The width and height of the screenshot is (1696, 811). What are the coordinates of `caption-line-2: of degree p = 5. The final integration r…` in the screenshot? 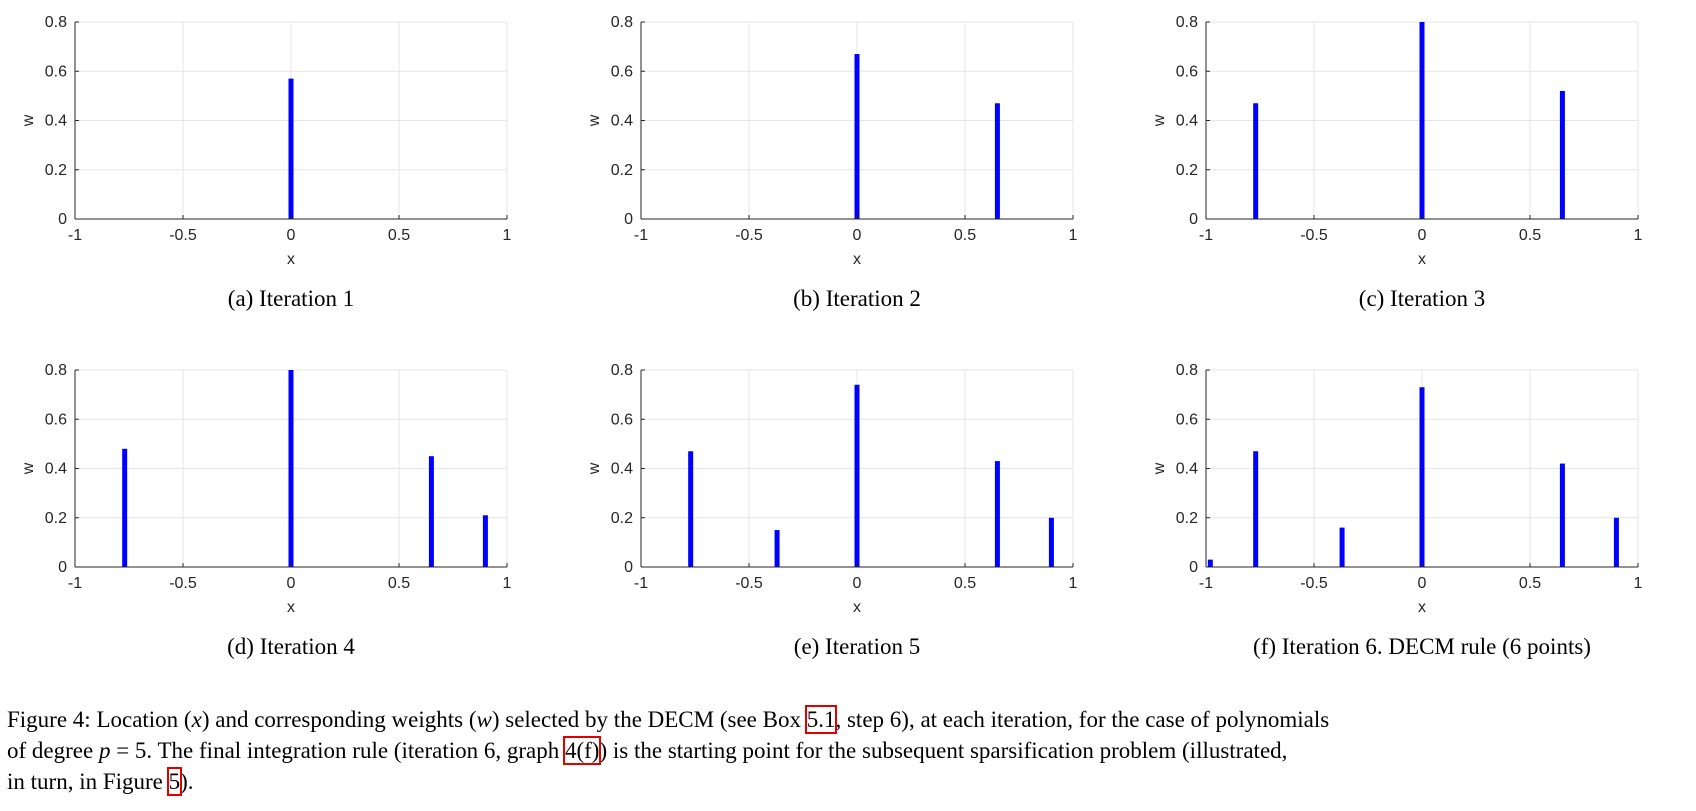 It's located at (647, 750).